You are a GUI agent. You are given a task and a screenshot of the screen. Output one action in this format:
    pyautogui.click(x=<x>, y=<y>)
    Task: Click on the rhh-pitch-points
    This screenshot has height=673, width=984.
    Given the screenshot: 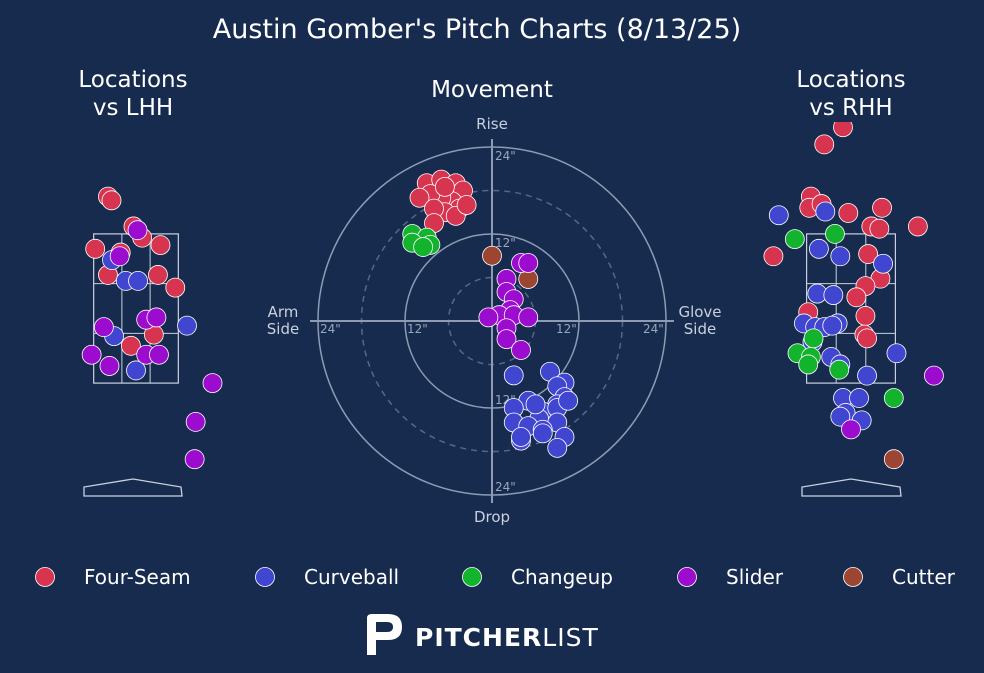 What is the action you would take?
    pyautogui.click(x=853, y=296)
    